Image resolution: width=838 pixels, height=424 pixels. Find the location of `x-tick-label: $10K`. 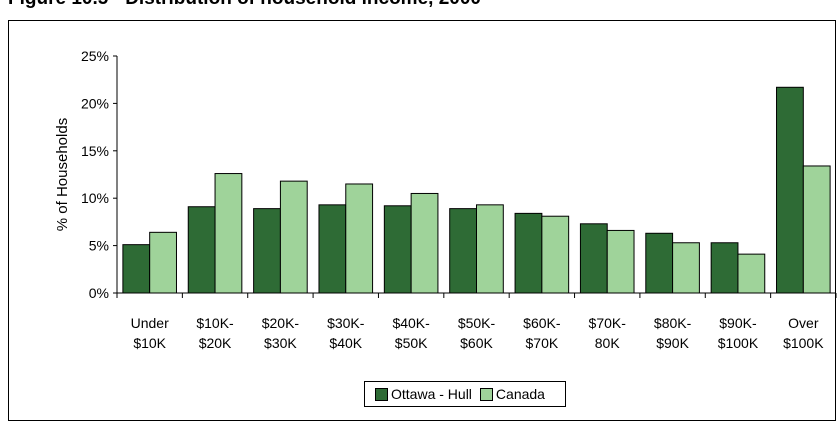

x-tick-label: $10K is located at coordinates (149, 343).